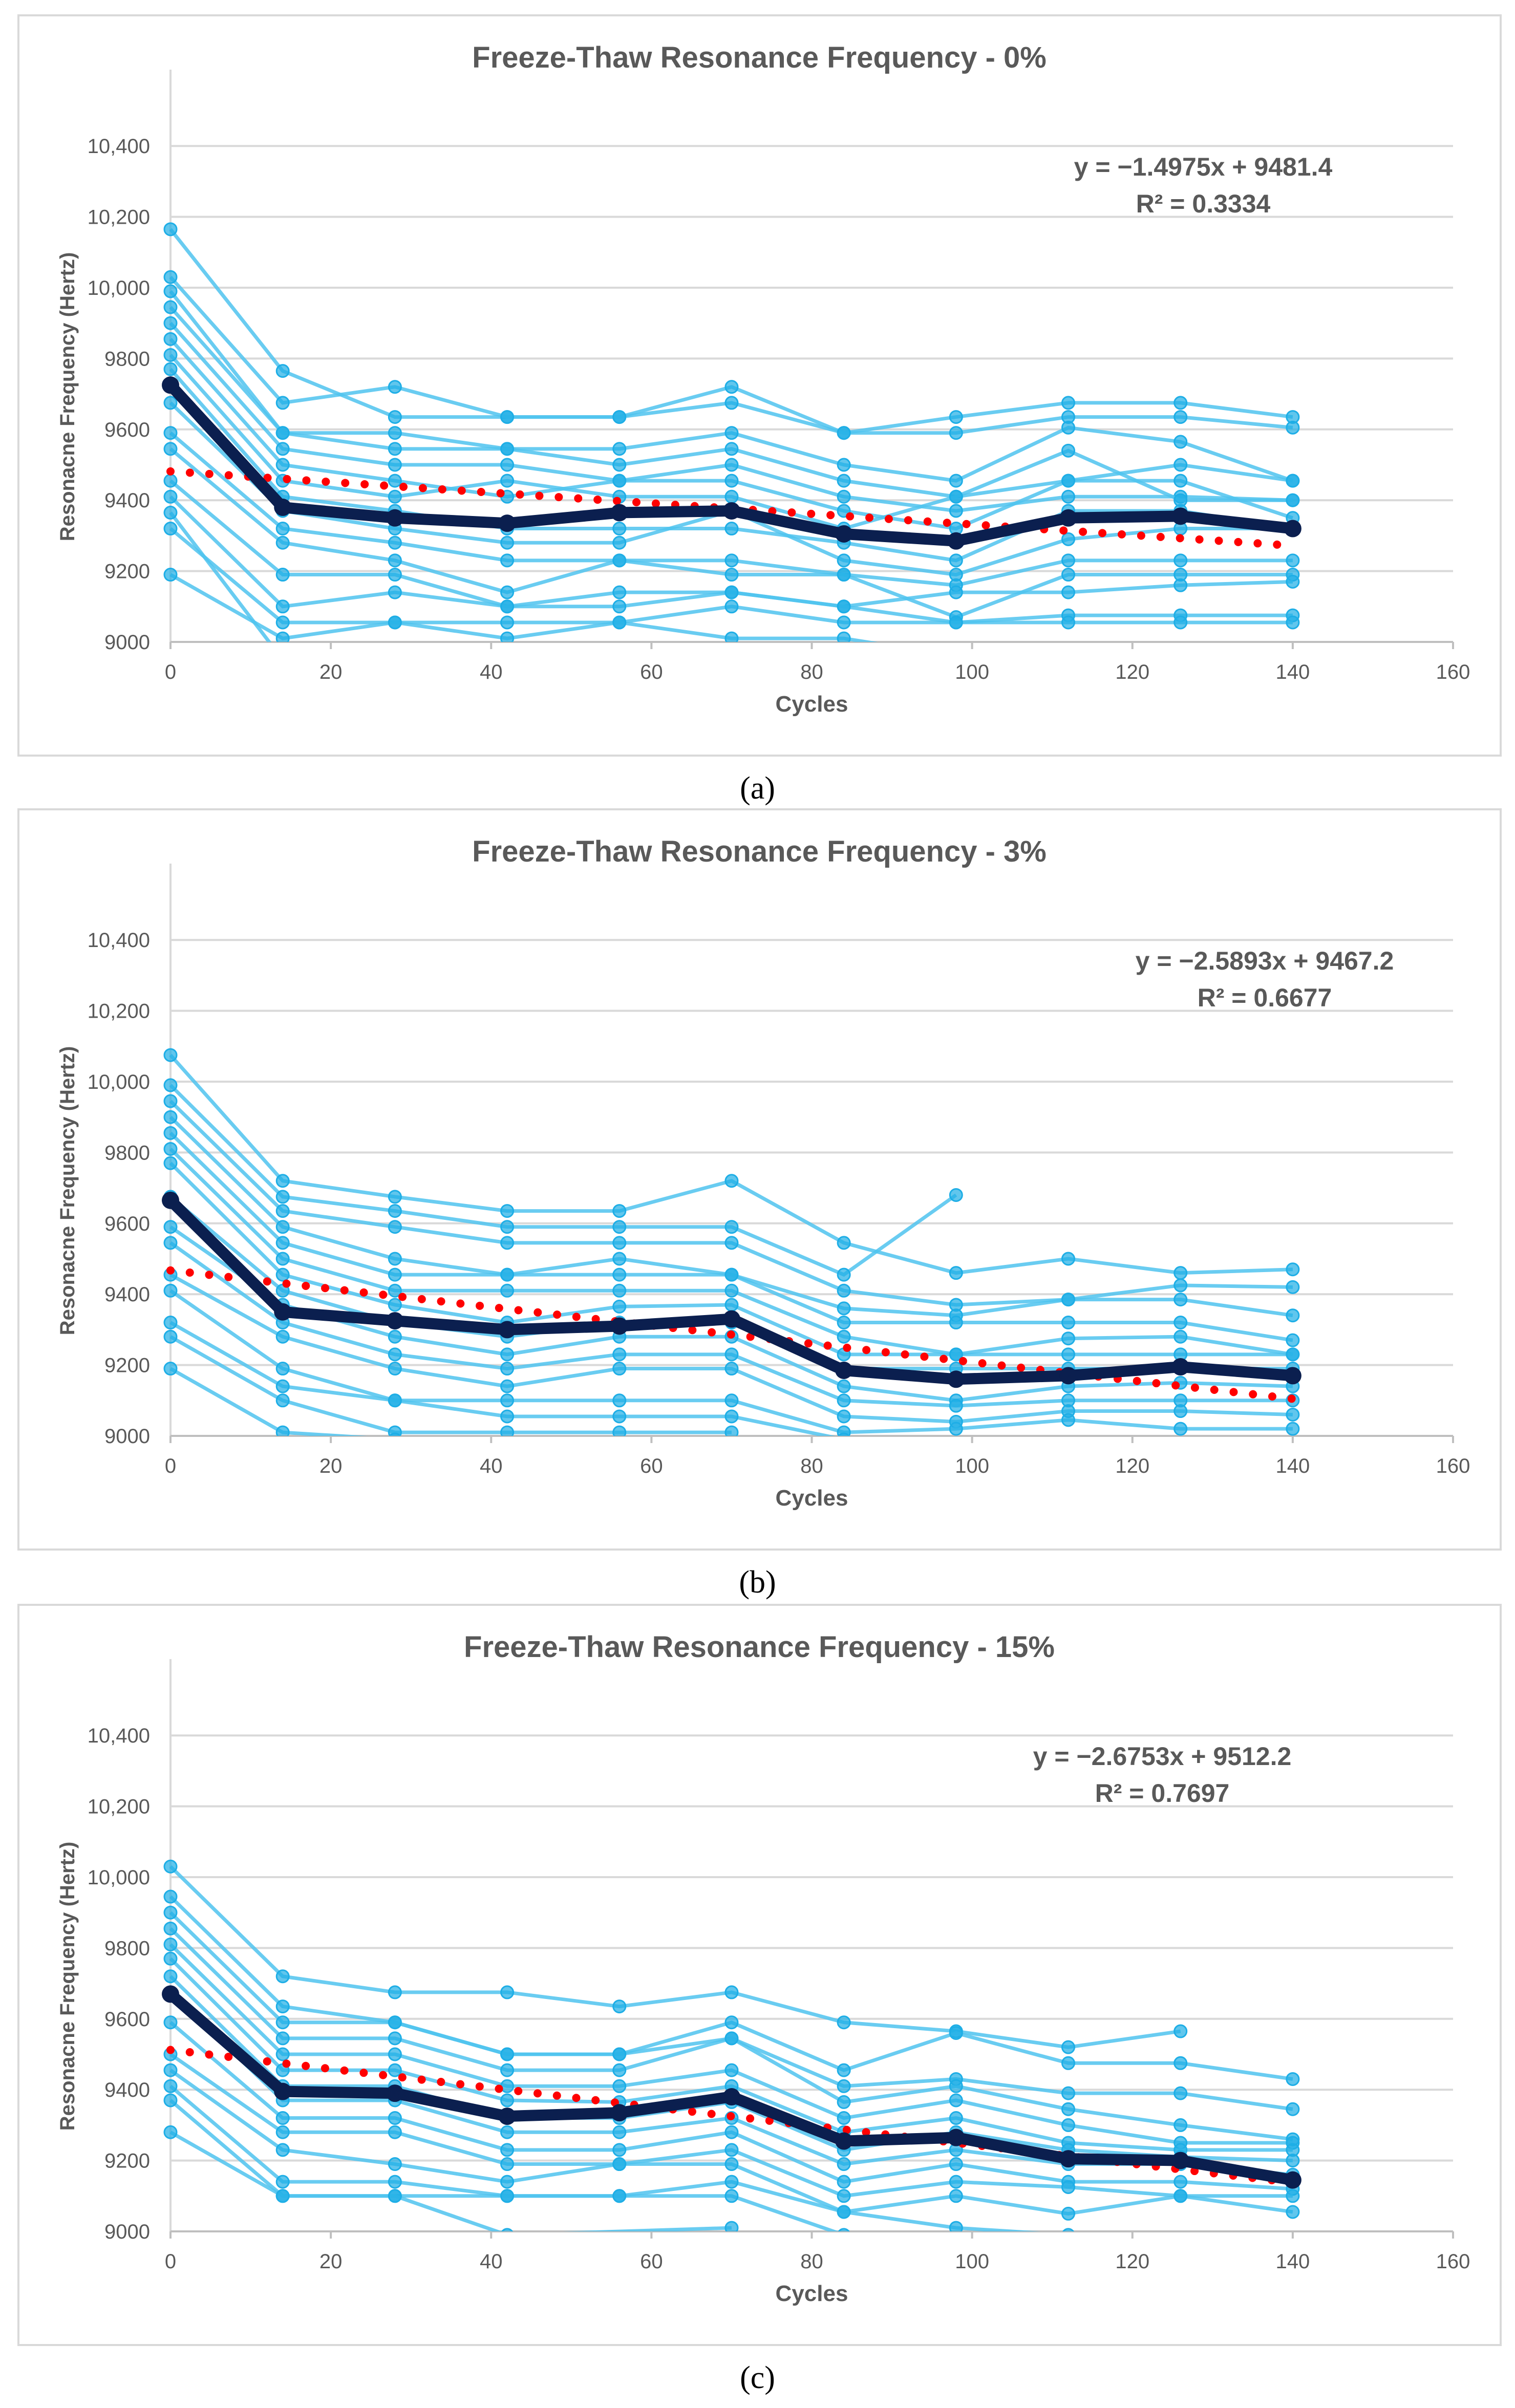  What do you see at coordinates (1293, 1466) in the screenshot?
I see `x-tick-label: 140` at bounding box center [1293, 1466].